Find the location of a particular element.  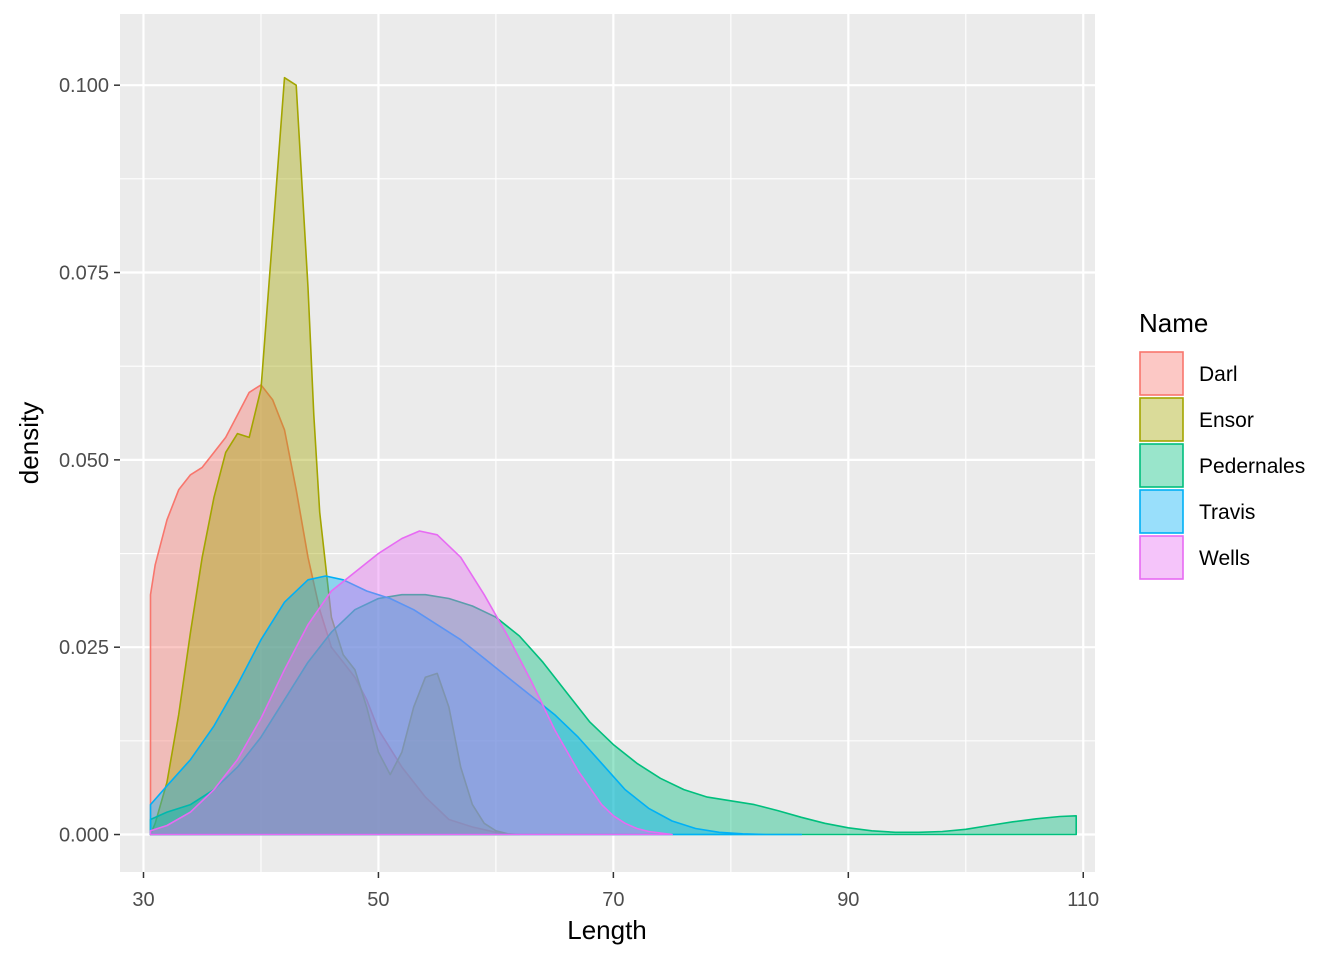

legend-label-pedernales: Pedernales is located at coordinates (1252, 466).